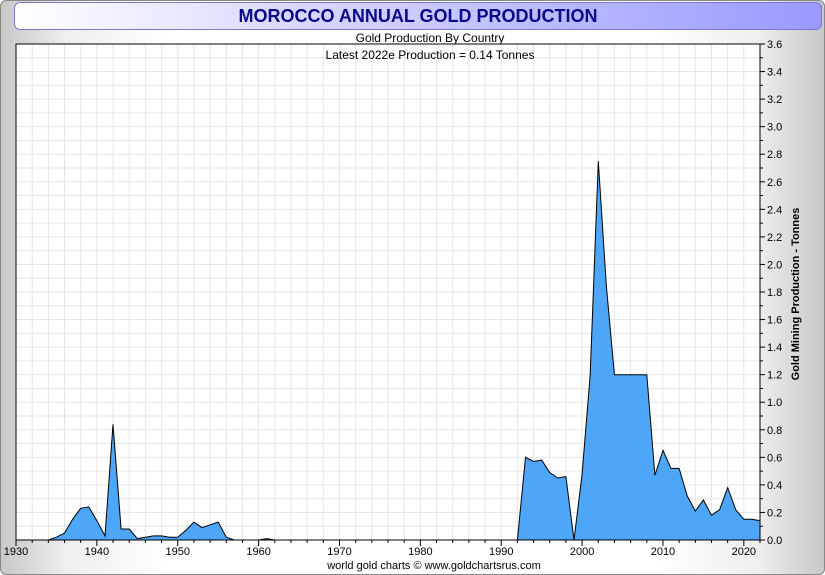 This screenshot has width=825, height=575. I want to click on y-tick-label: 1.6, so click(774, 321).